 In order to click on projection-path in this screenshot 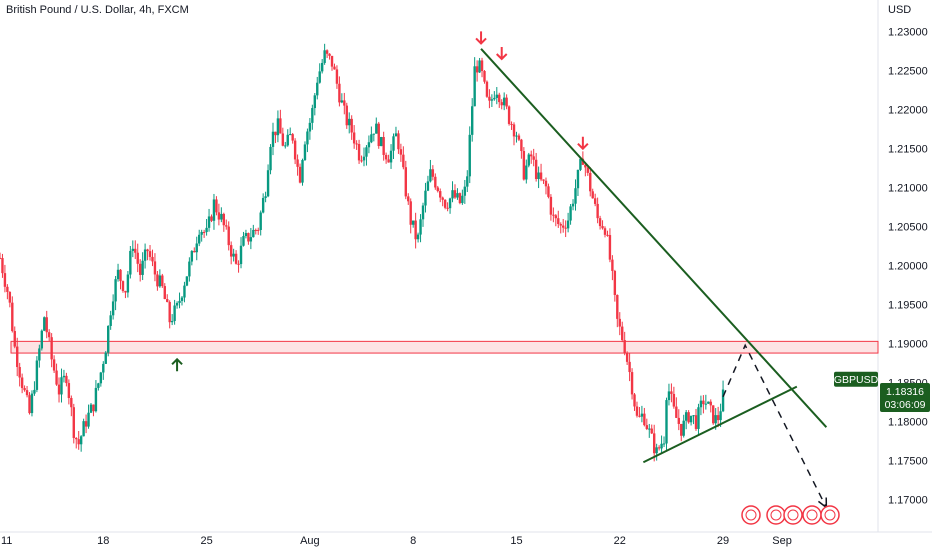, I will do `click(775, 425)`.